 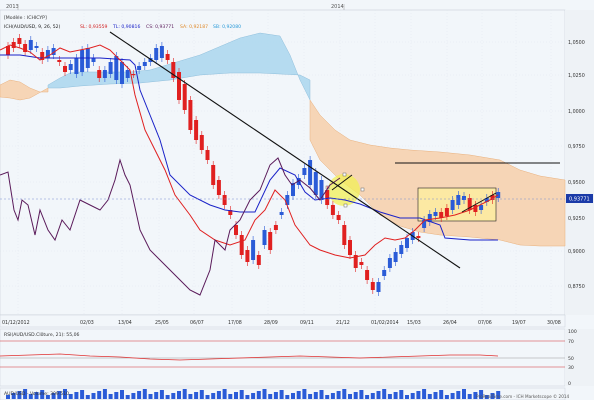 What do you see at coordinates (342, 182) in the screenshot?
I see `circle-line` at bounding box center [342, 182].